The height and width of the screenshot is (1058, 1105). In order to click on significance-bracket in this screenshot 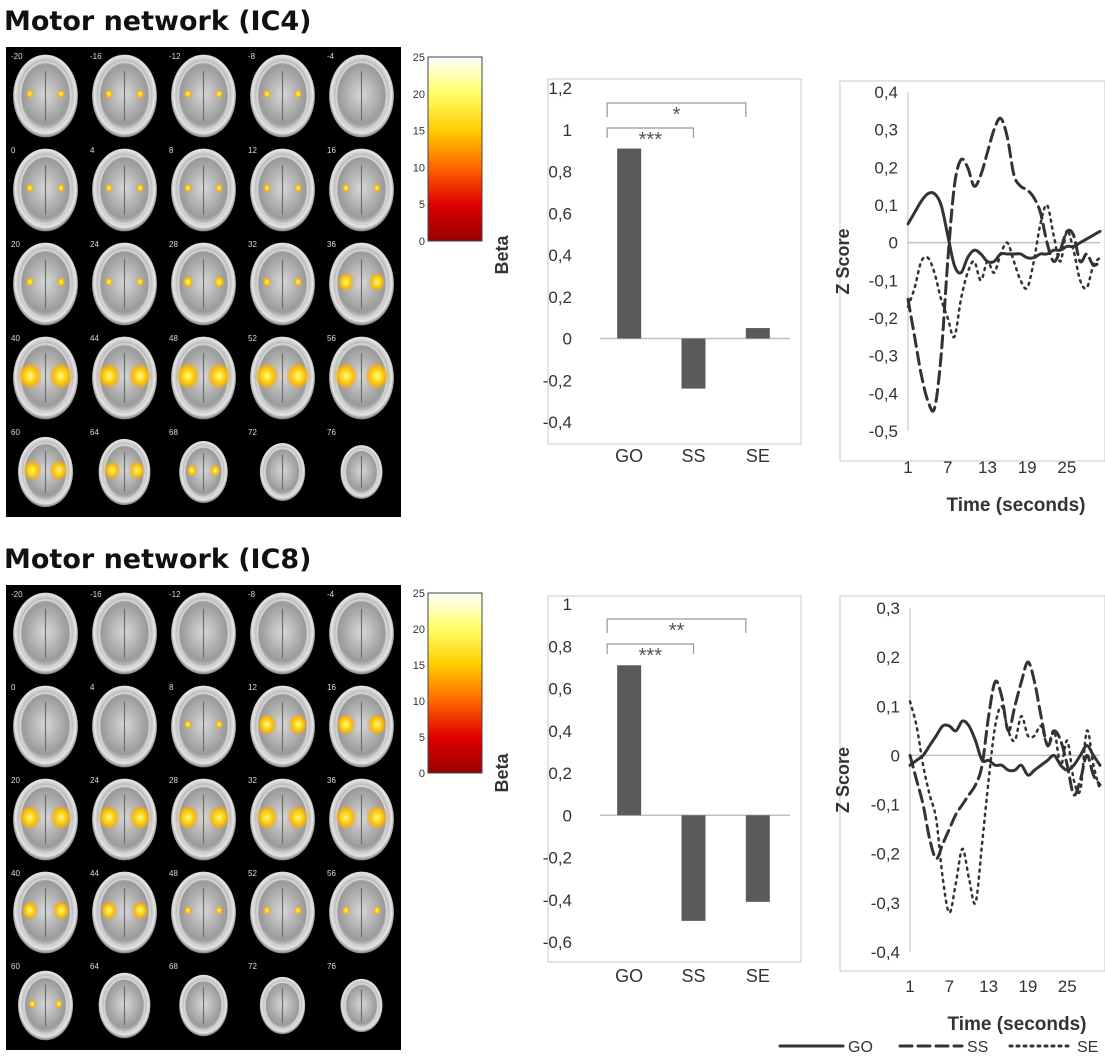, I will do `click(676, 109)`.